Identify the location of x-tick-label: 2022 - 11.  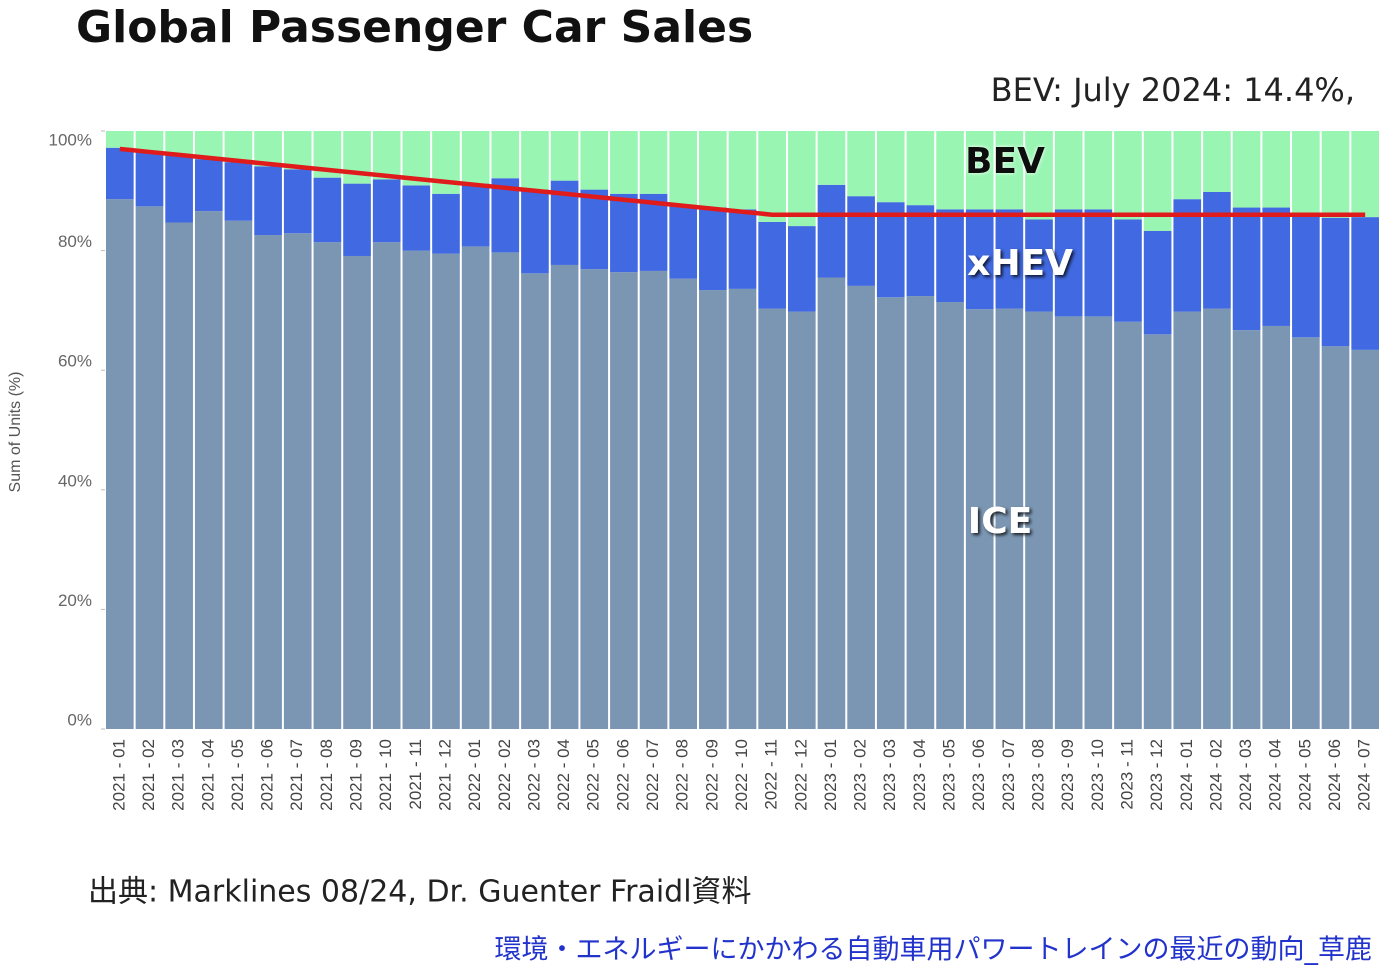
(771, 774).